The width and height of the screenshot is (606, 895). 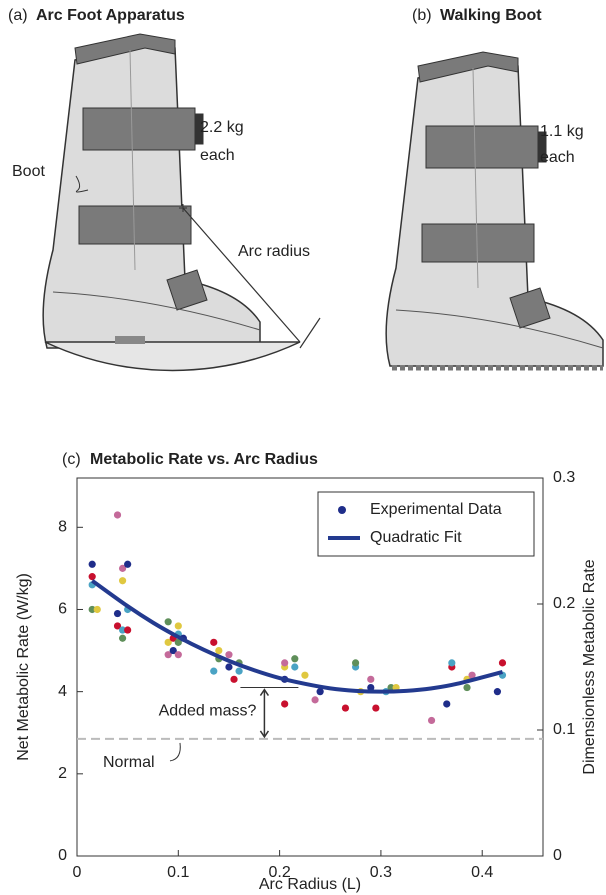 What do you see at coordinates (422, 15) in the screenshot?
I see `panel-label: (b)` at bounding box center [422, 15].